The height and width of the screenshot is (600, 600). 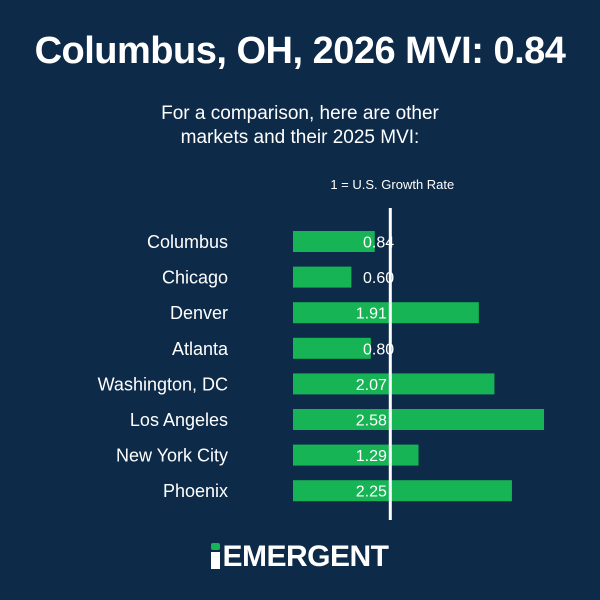 What do you see at coordinates (172, 456) in the screenshot?
I see `category-label: New York City` at bounding box center [172, 456].